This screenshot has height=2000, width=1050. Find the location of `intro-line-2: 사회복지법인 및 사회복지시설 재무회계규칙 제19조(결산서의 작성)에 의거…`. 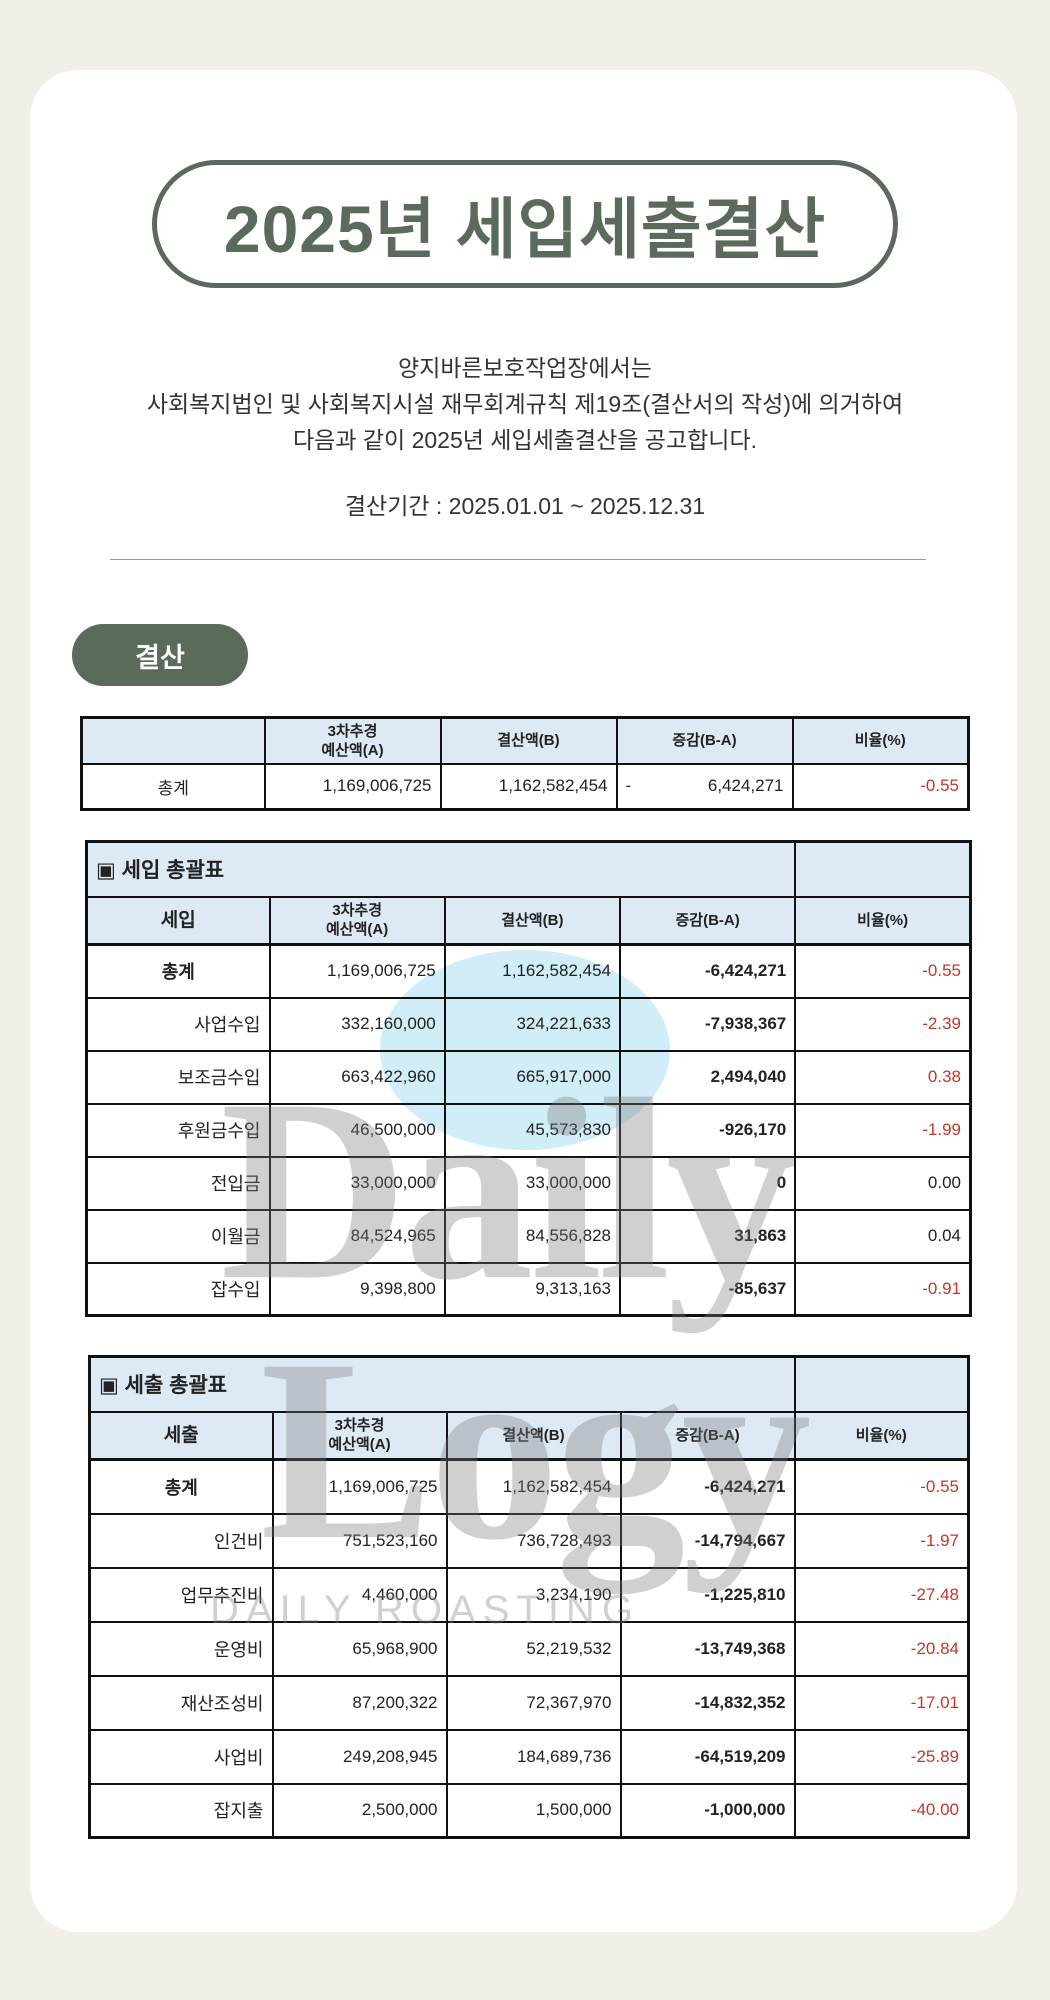

intro-line-2: 사회복지법인 및 사회복지시설 재무회계규칙 제19조(결산서의 작성)에 의거… is located at coordinates (525, 404).